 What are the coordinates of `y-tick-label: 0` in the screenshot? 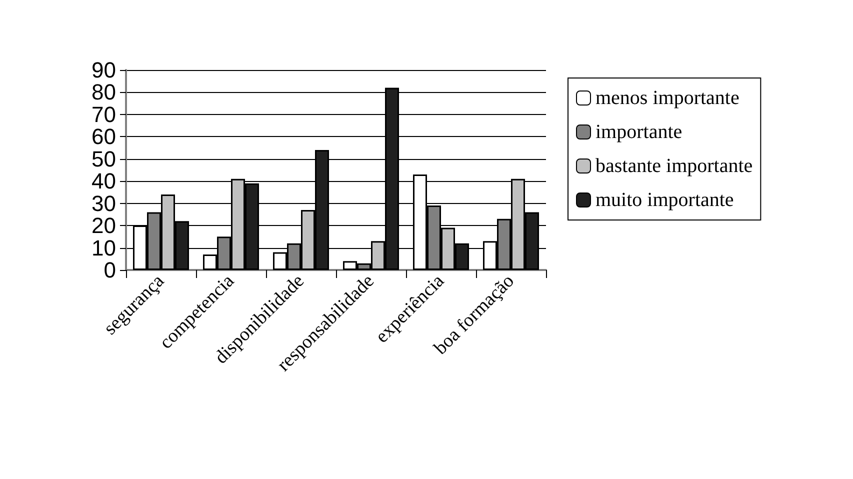 It's located at (110, 270).